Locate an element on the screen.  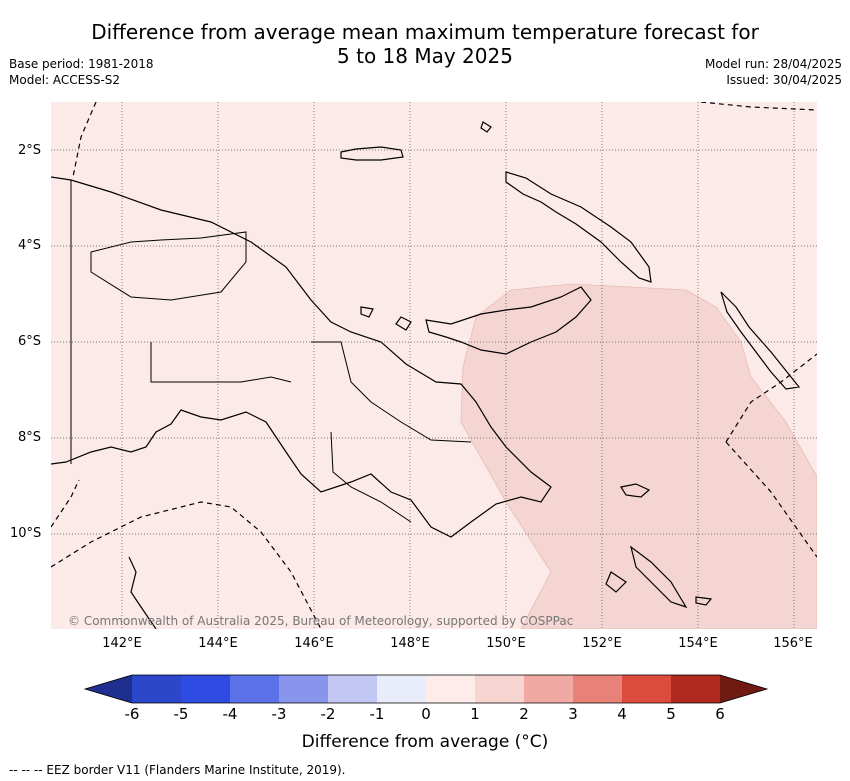
colorbar-tick-12: 5 is located at coordinates (671, 714).